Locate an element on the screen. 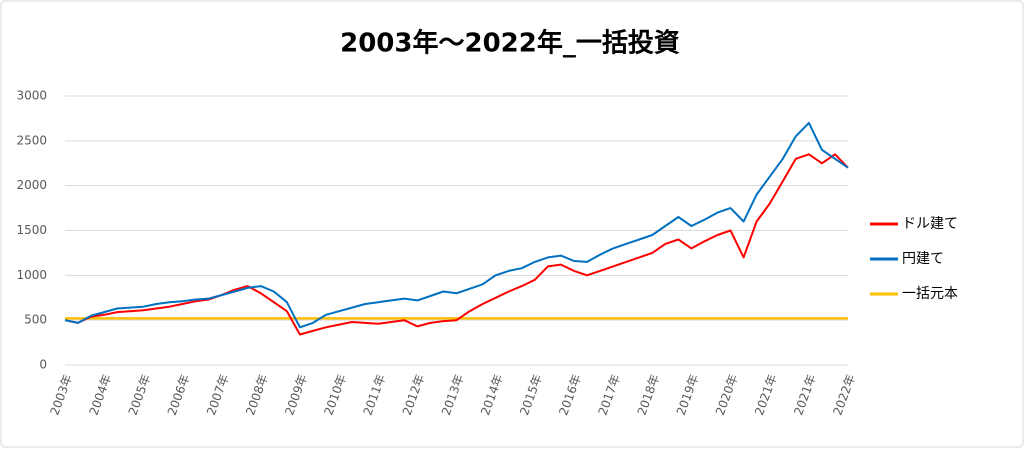  chart-title: 2003年～2022年_一括投資 is located at coordinates (510, 43).